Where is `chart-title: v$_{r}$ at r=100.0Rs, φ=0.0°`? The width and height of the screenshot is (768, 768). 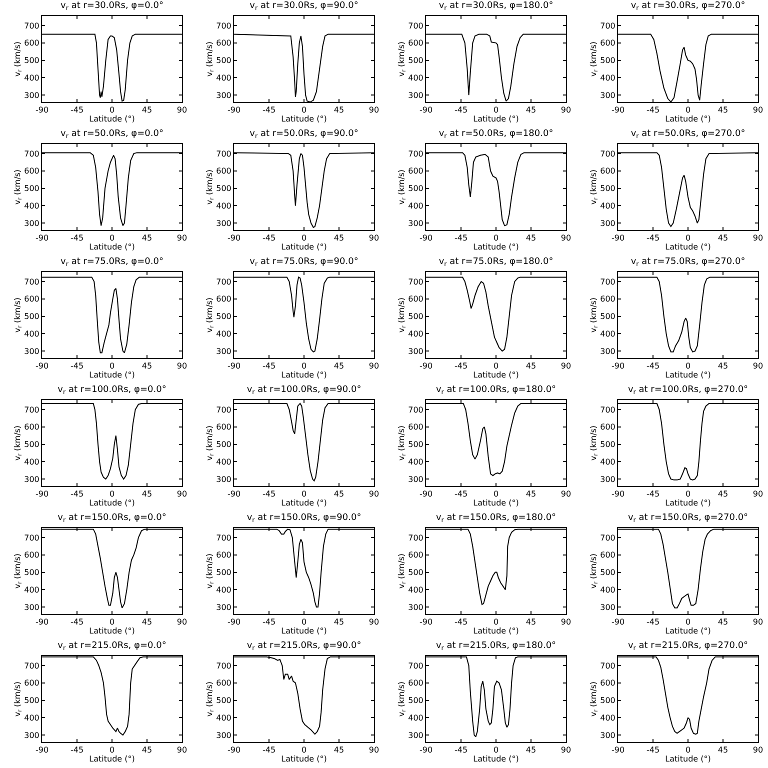 chart-title: v$_{r}$ at r=100.0Rs, φ=0.0° is located at coordinates (112, 390).